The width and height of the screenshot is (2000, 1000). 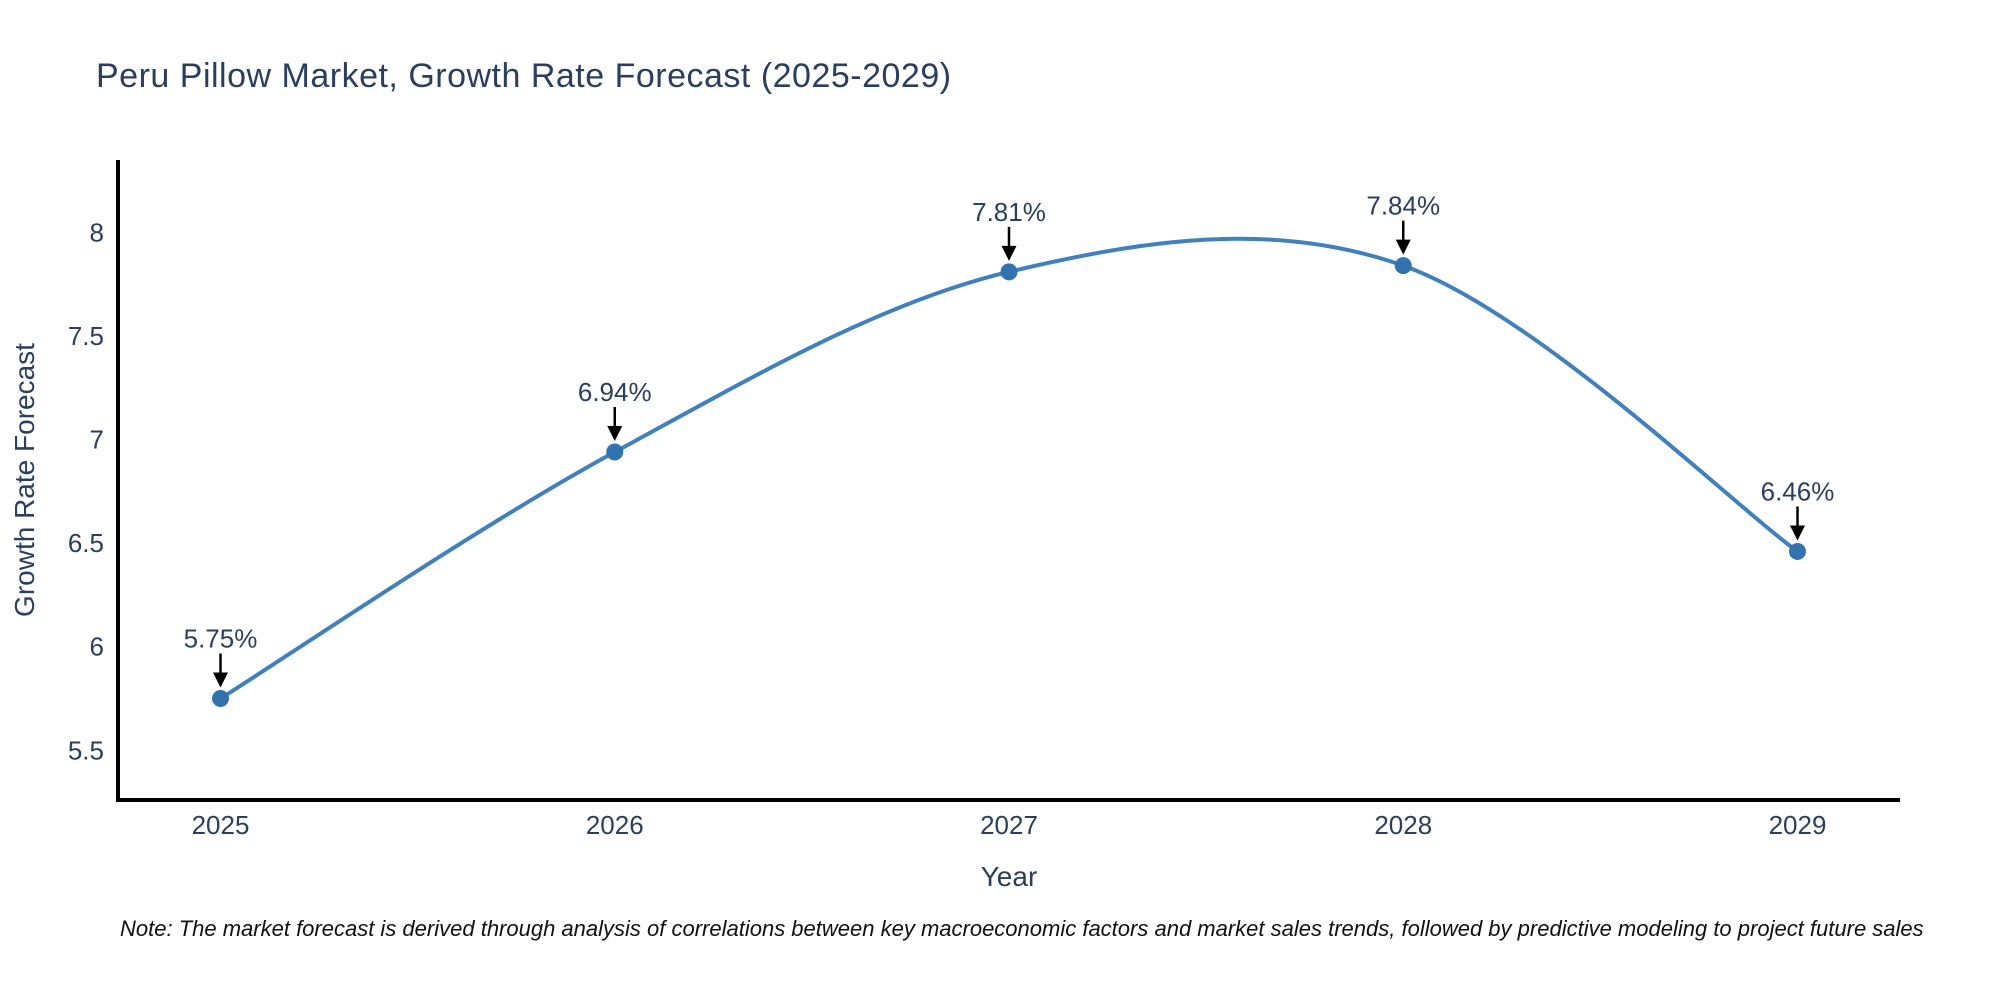 What do you see at coordinates (86, 750) in the screenshot?
I see `y-tick-label: 5.5` at bounding box center [86, 750].